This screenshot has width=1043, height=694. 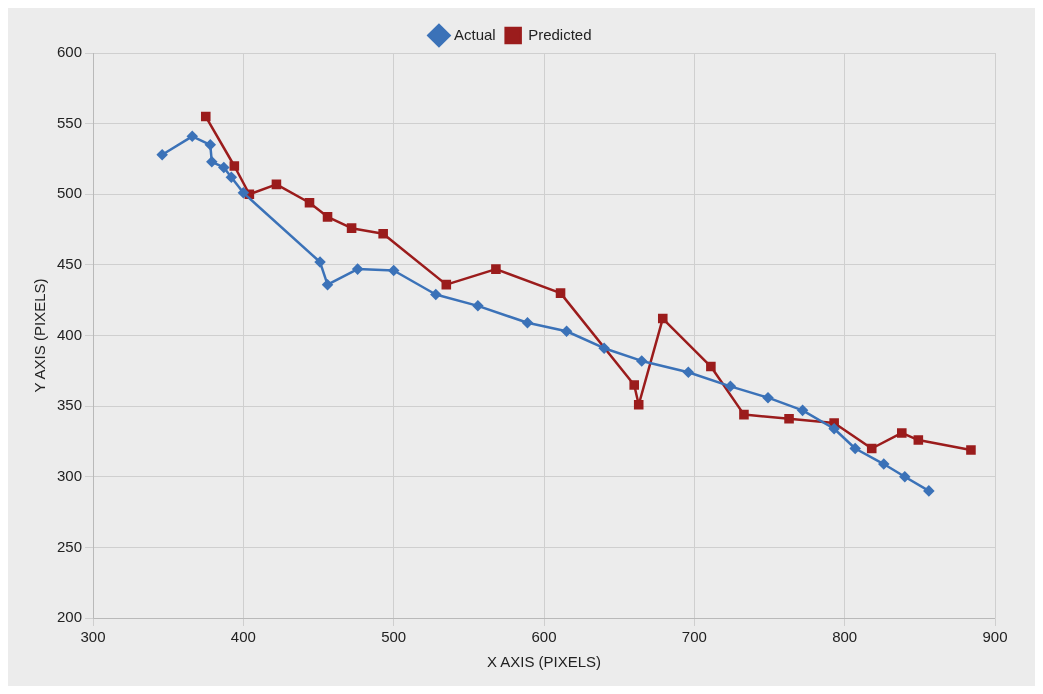 What do you see at coordinates (243, 637) in the screenshot?
I see `x-tick-label: 400` at bounding box center [243, 637].